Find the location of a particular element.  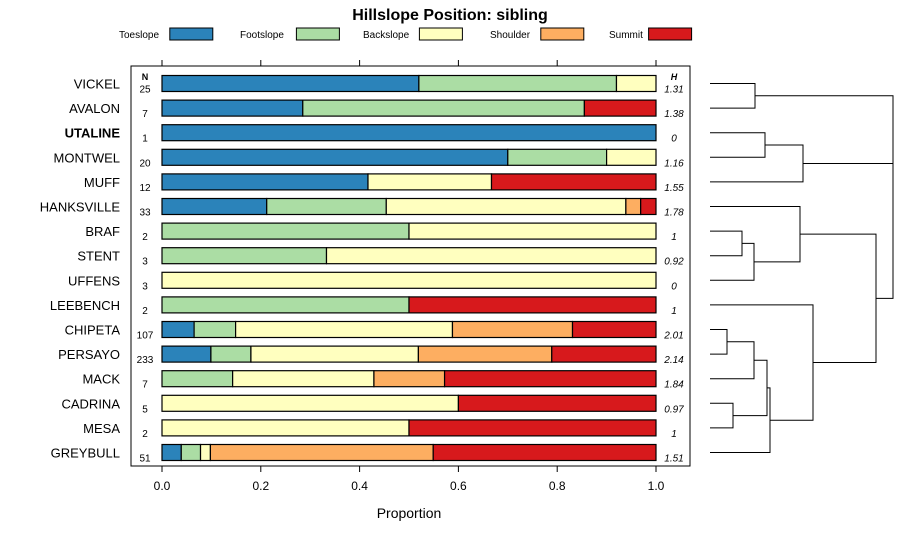

row-cadrina: CADRINA 5 0.97 is located at coordinates (372, 404).